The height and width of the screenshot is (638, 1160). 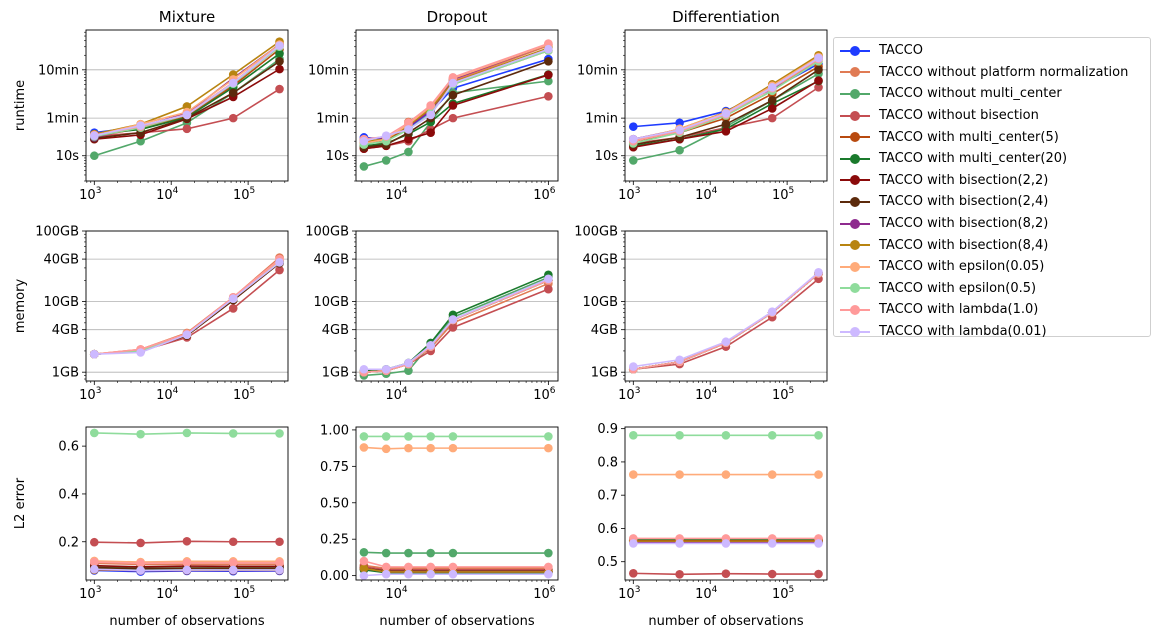 I want to click on x-tick-label: 10⁵, so click(x=783, y=593).